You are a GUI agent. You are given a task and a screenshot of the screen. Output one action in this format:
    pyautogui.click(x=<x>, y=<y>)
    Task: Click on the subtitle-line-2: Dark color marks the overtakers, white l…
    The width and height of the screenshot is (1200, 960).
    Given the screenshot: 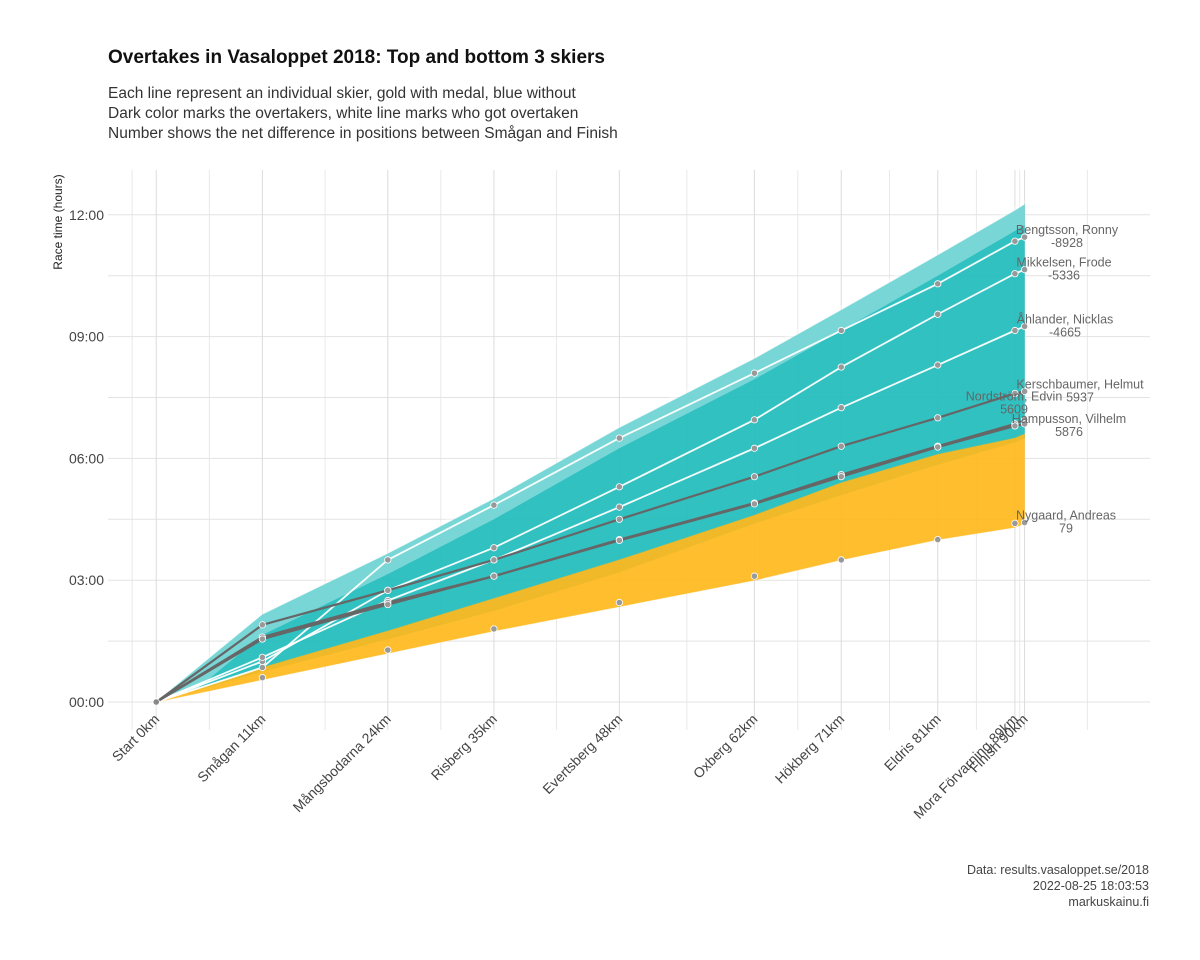 What is the action you would take?
    pyautogui.click(x=343, y=113)
    